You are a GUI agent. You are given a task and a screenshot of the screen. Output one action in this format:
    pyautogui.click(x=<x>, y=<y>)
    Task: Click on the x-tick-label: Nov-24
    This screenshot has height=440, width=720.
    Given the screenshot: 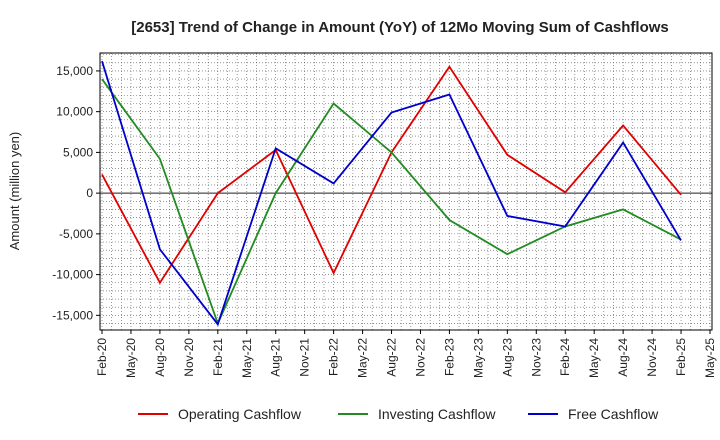 What is the action you would take?
    pyautogui.click(x=652, y=357)
    